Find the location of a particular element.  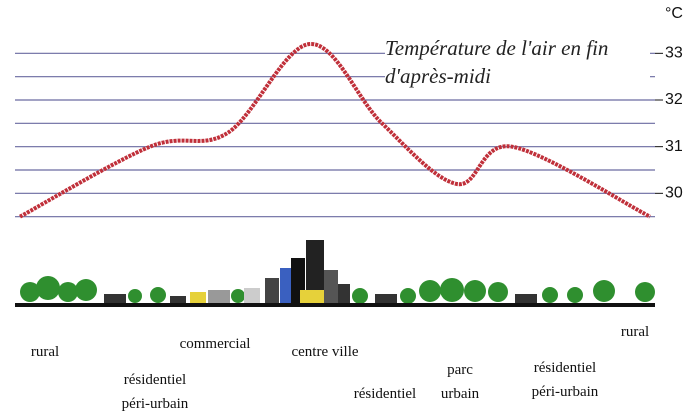

y-tick-label: 33 is located at coordinates (674, 53).